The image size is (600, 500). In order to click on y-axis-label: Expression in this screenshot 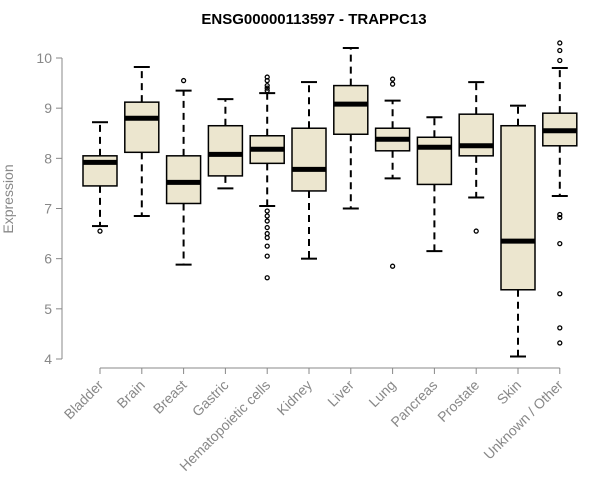, I will do `click(8, 198)`.